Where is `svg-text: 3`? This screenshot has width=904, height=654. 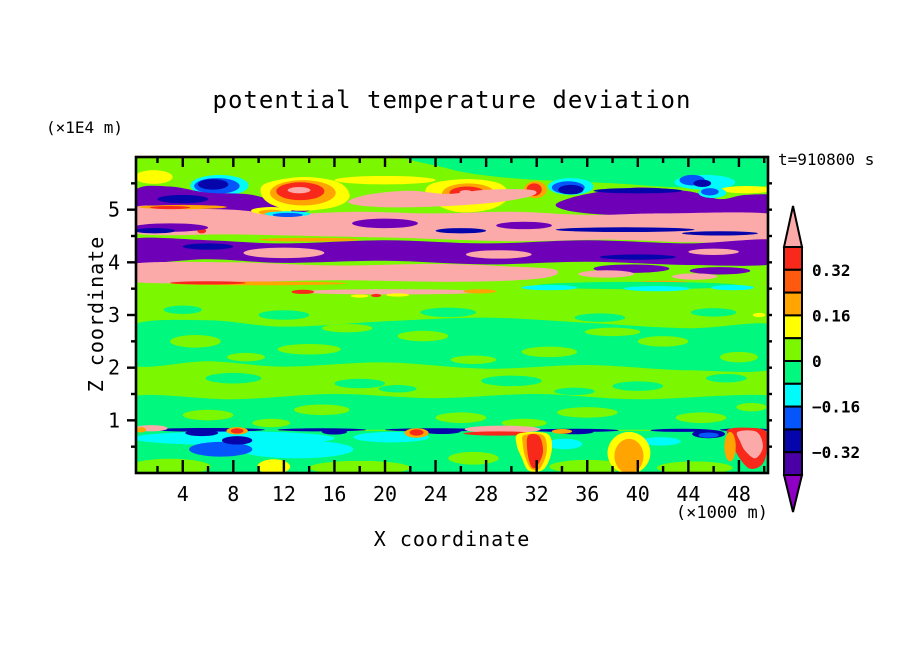 svg-text: 3 is located at coordinates (114, 315).